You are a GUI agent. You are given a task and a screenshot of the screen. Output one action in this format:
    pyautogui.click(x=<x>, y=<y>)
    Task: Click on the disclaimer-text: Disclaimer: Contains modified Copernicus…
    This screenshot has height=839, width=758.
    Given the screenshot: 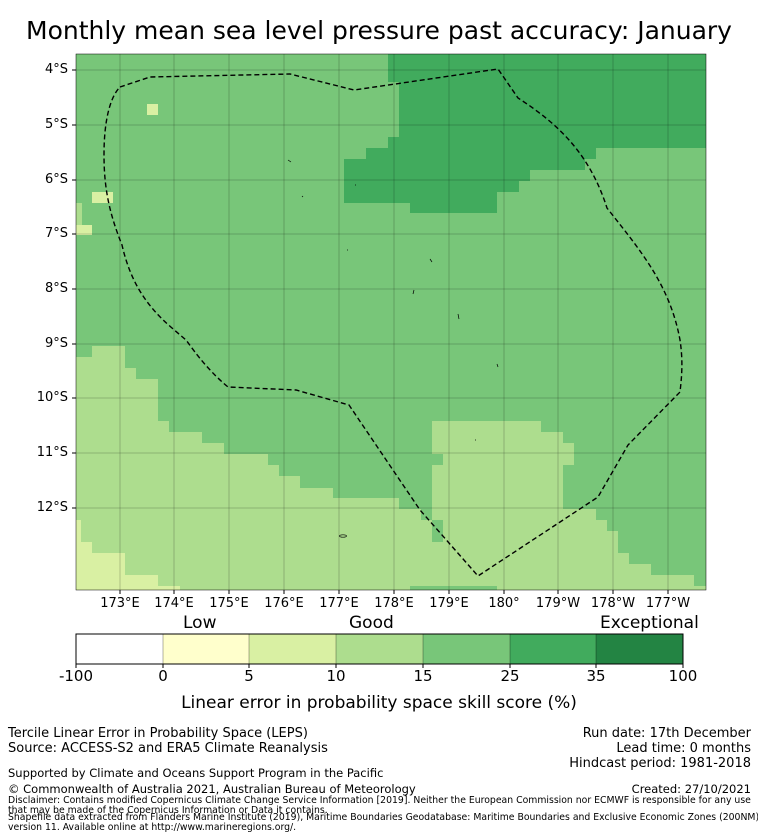 What is the action you would take?
    pyautogui.click(x=379, y=800)
    